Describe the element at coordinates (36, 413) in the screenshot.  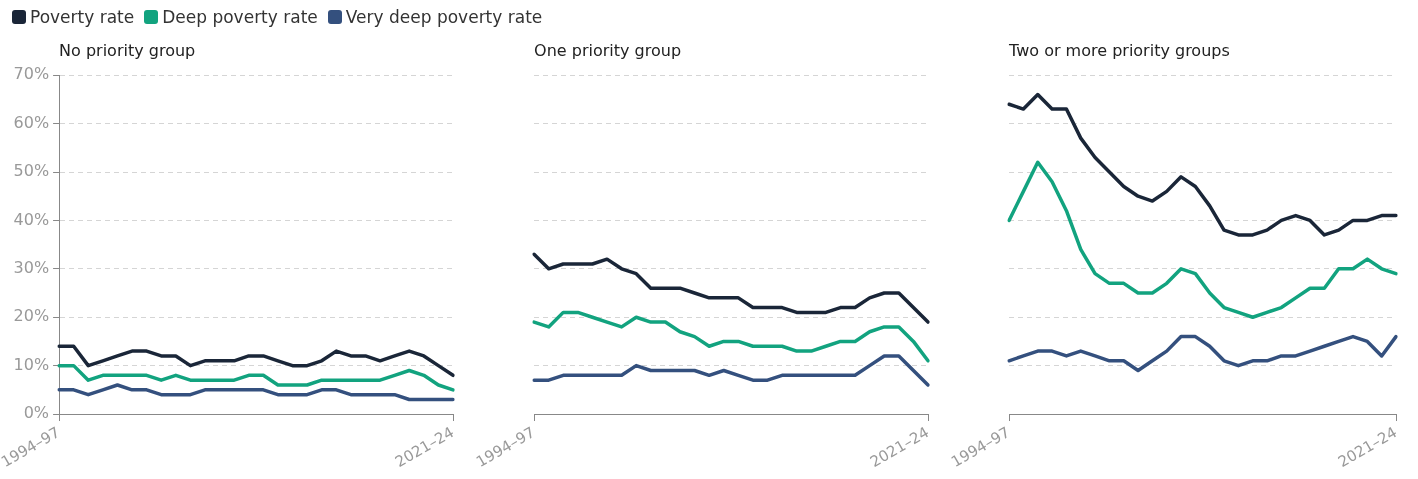
I see `y-tick-label: 0%` at that location.